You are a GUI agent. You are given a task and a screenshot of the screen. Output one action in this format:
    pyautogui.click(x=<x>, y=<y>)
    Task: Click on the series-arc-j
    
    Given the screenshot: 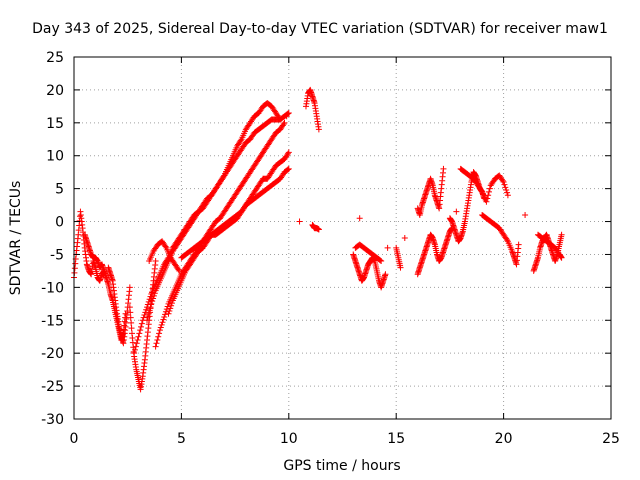 What is the action you would take?
    pyautogui.click(x=164, y=256)
    